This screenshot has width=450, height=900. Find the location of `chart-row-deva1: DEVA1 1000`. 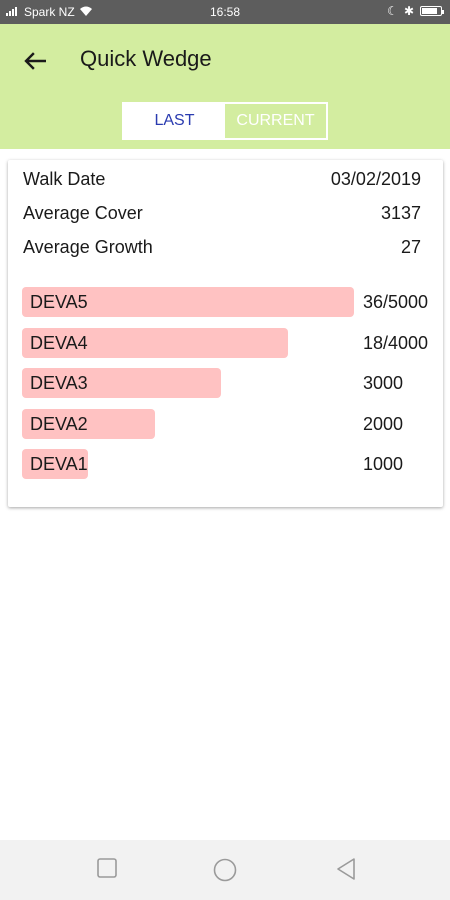

chart-row-deva1: DEVA1 1000 is located at coordinates (232, 464).